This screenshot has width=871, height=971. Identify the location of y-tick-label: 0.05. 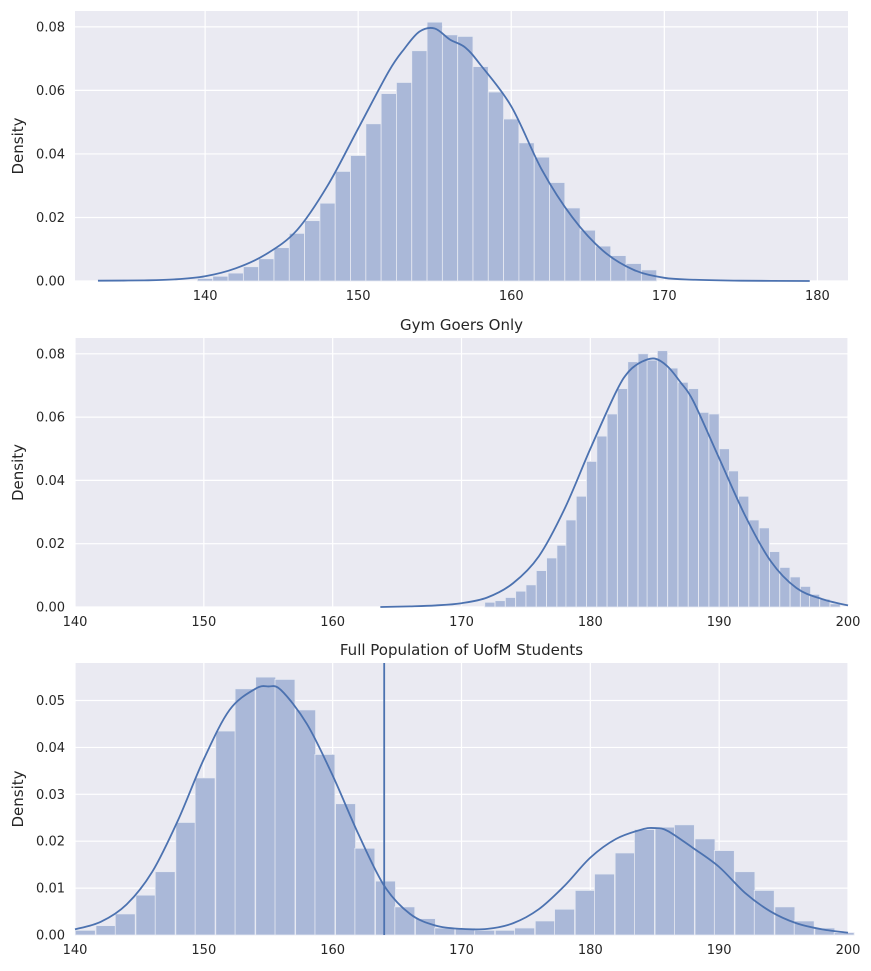
(50, 701).